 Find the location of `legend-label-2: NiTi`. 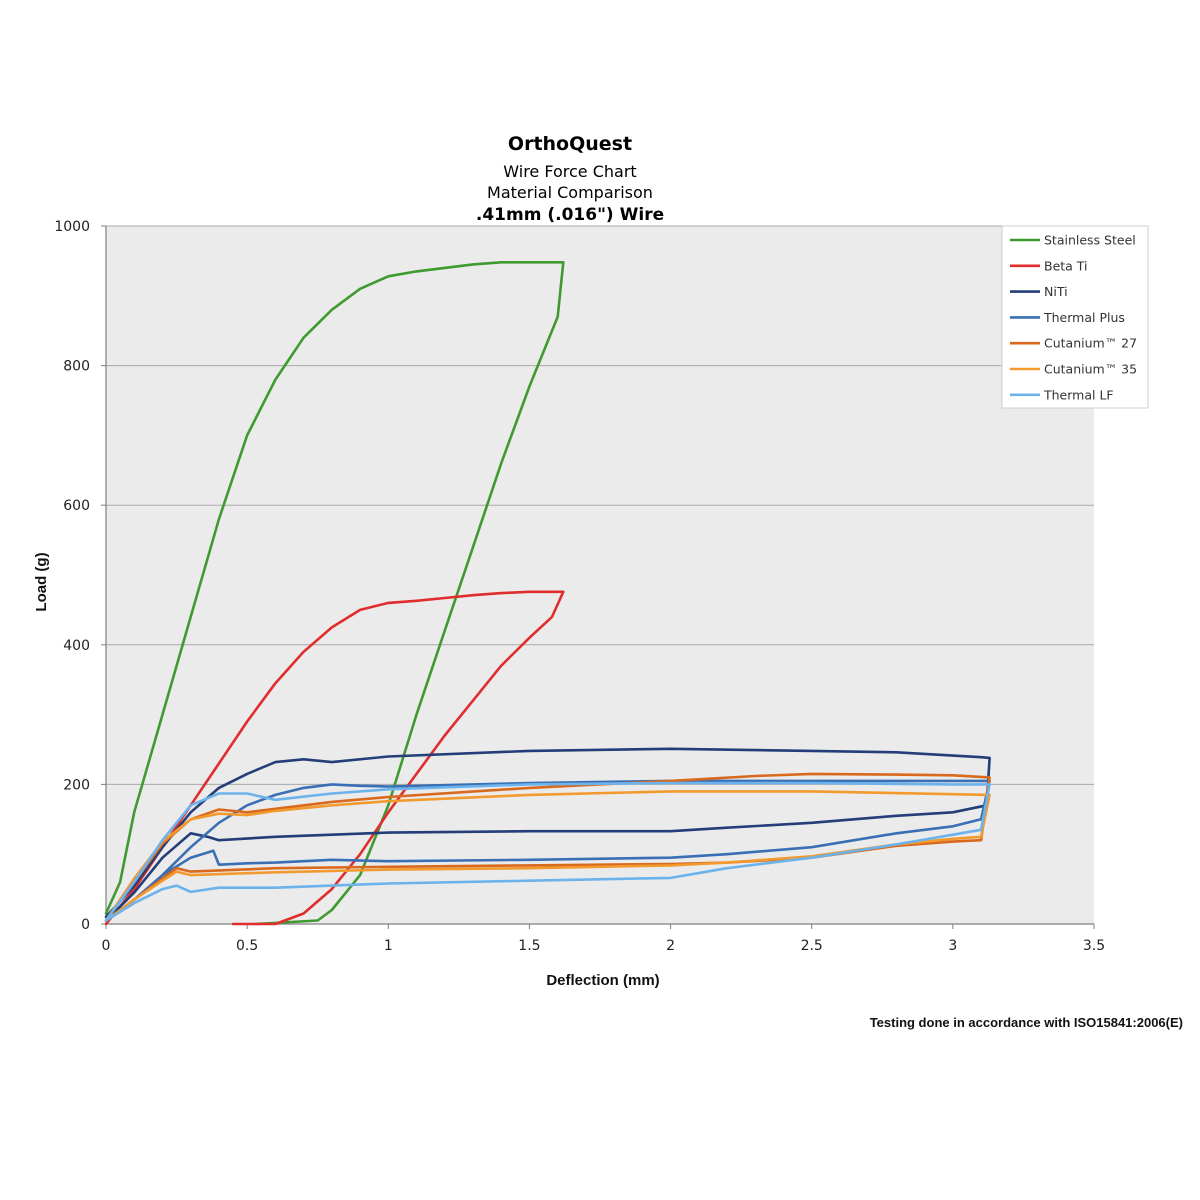

legend-label-2: NiTi is located at coordinates (1056, 291).